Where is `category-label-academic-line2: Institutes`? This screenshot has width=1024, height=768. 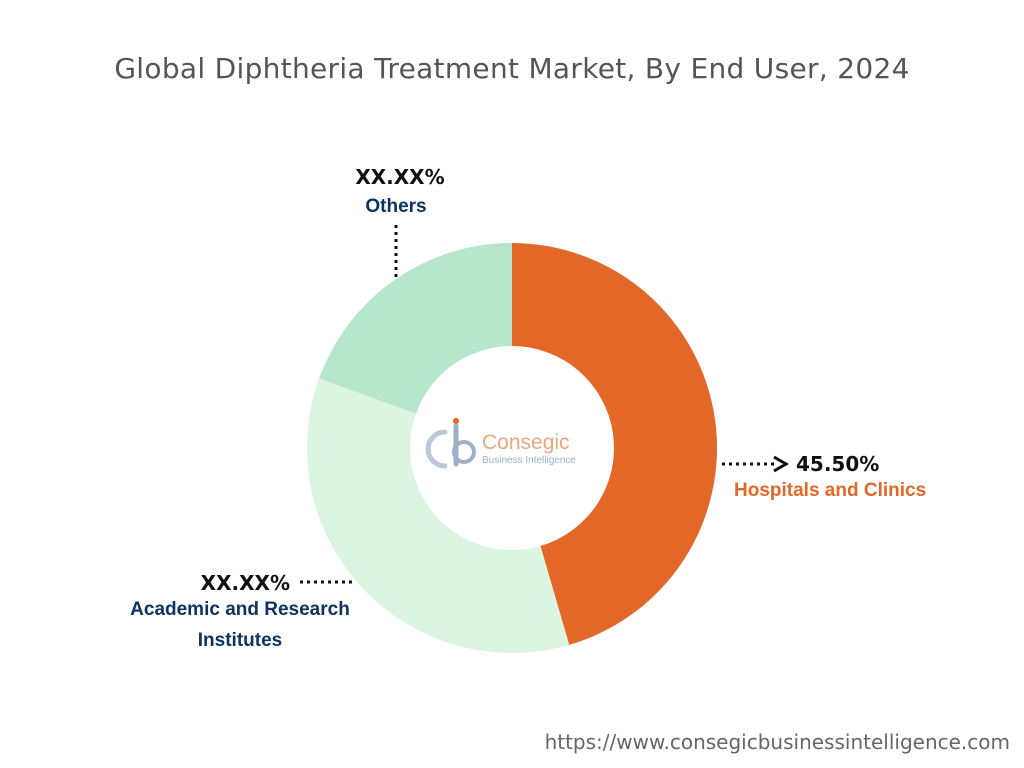 category-label-academic-line2: Institutes is located at coordinates (240, 640).